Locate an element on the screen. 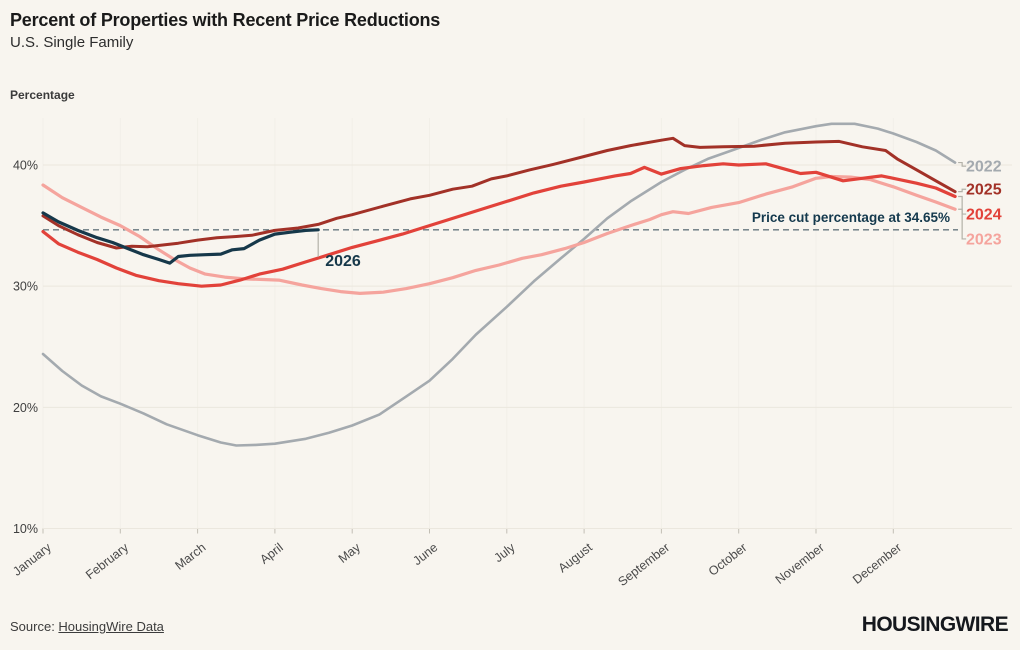 This screenshot has height=650, width=1020. month-label-december: December is located at coordinates (877, 563).